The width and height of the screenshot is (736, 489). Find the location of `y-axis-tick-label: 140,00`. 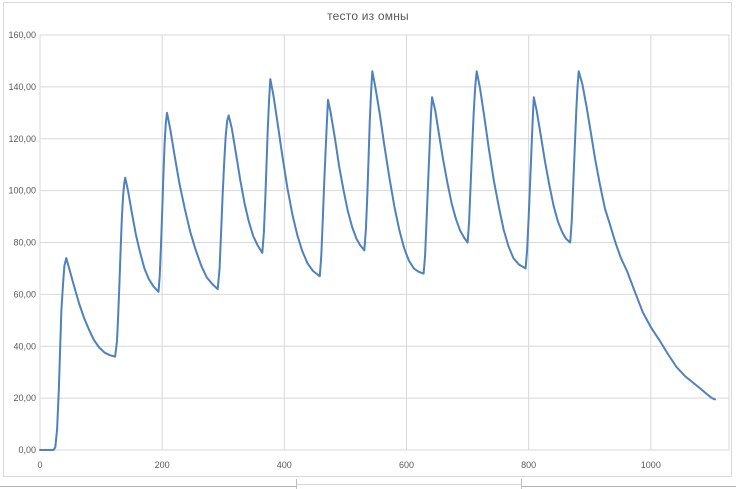

y-axis-tick-label: 140,00 is located at coordinates (22, 87).